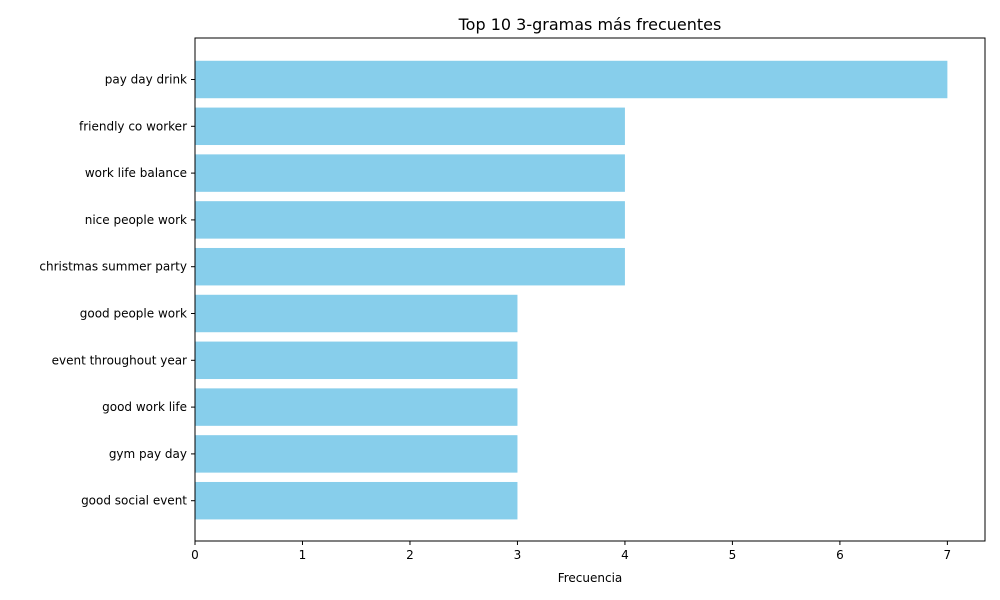 Image resolution: width=1000 pixels, height=600 pixels. Describe the element at coordinates (148, 454) in the screenshot. I see `y-tick-label: gym pay day` at that location.